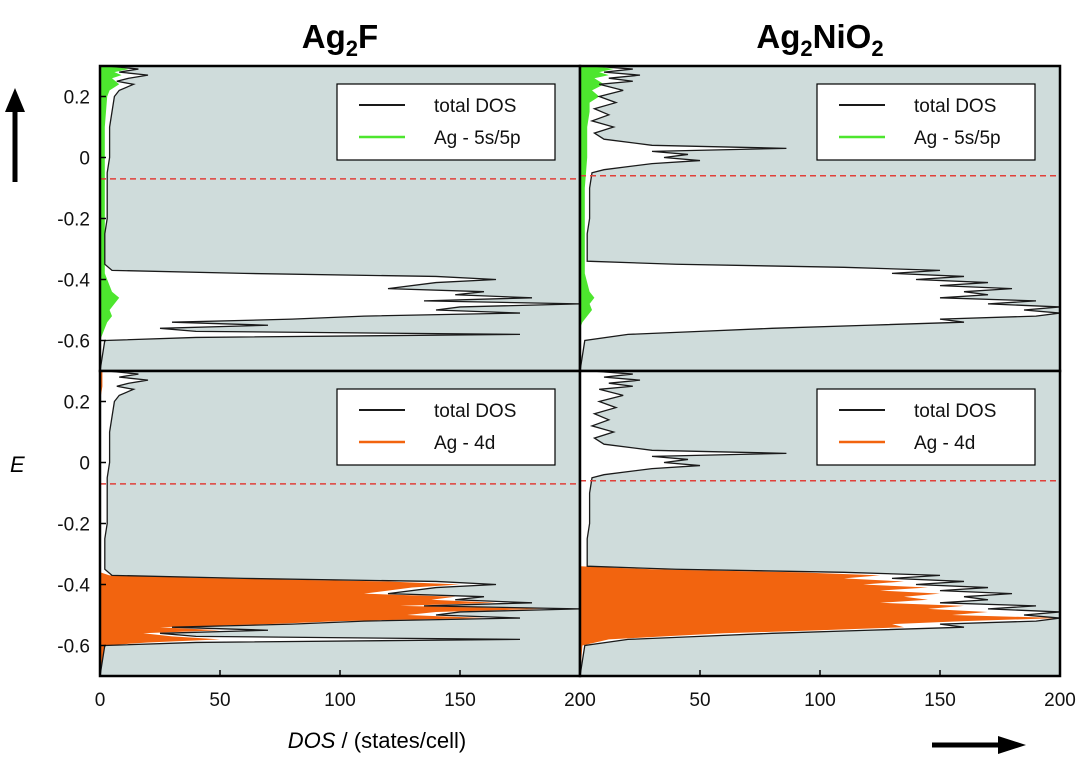  Describe the element at coordinates (17, 464) in the screenshot. I see `y-axis-title: E` at that location.